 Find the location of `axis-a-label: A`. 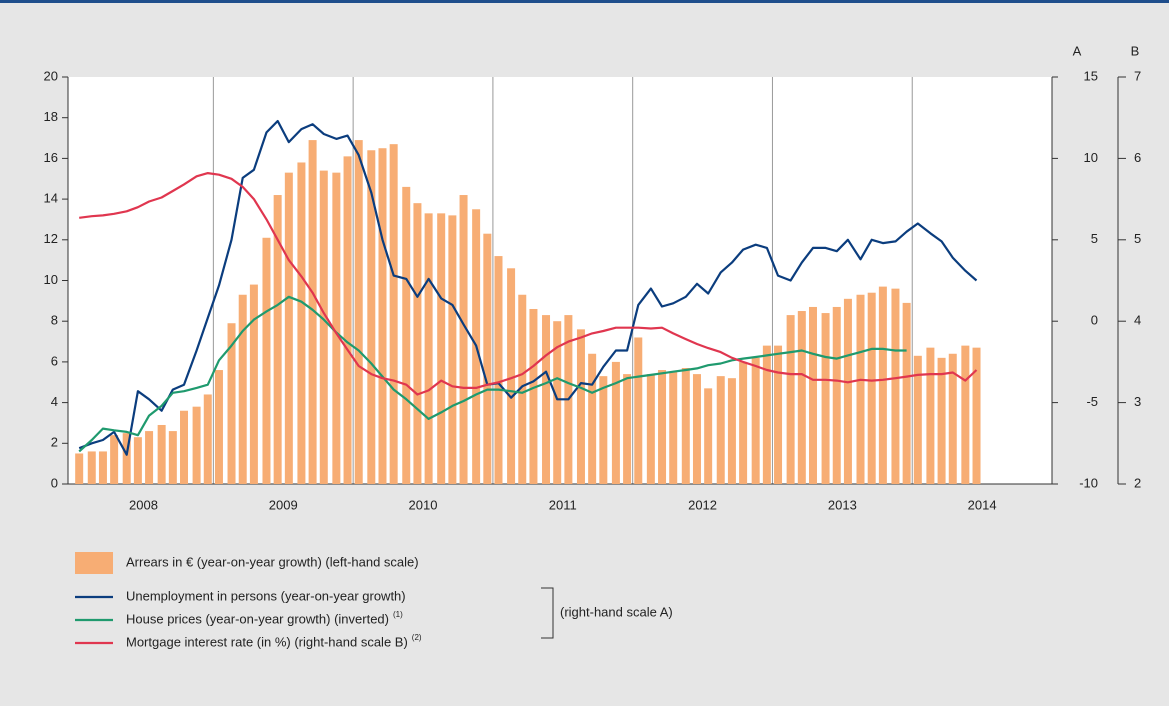

axis-a-label: A is located at coordinates (1077, 50).